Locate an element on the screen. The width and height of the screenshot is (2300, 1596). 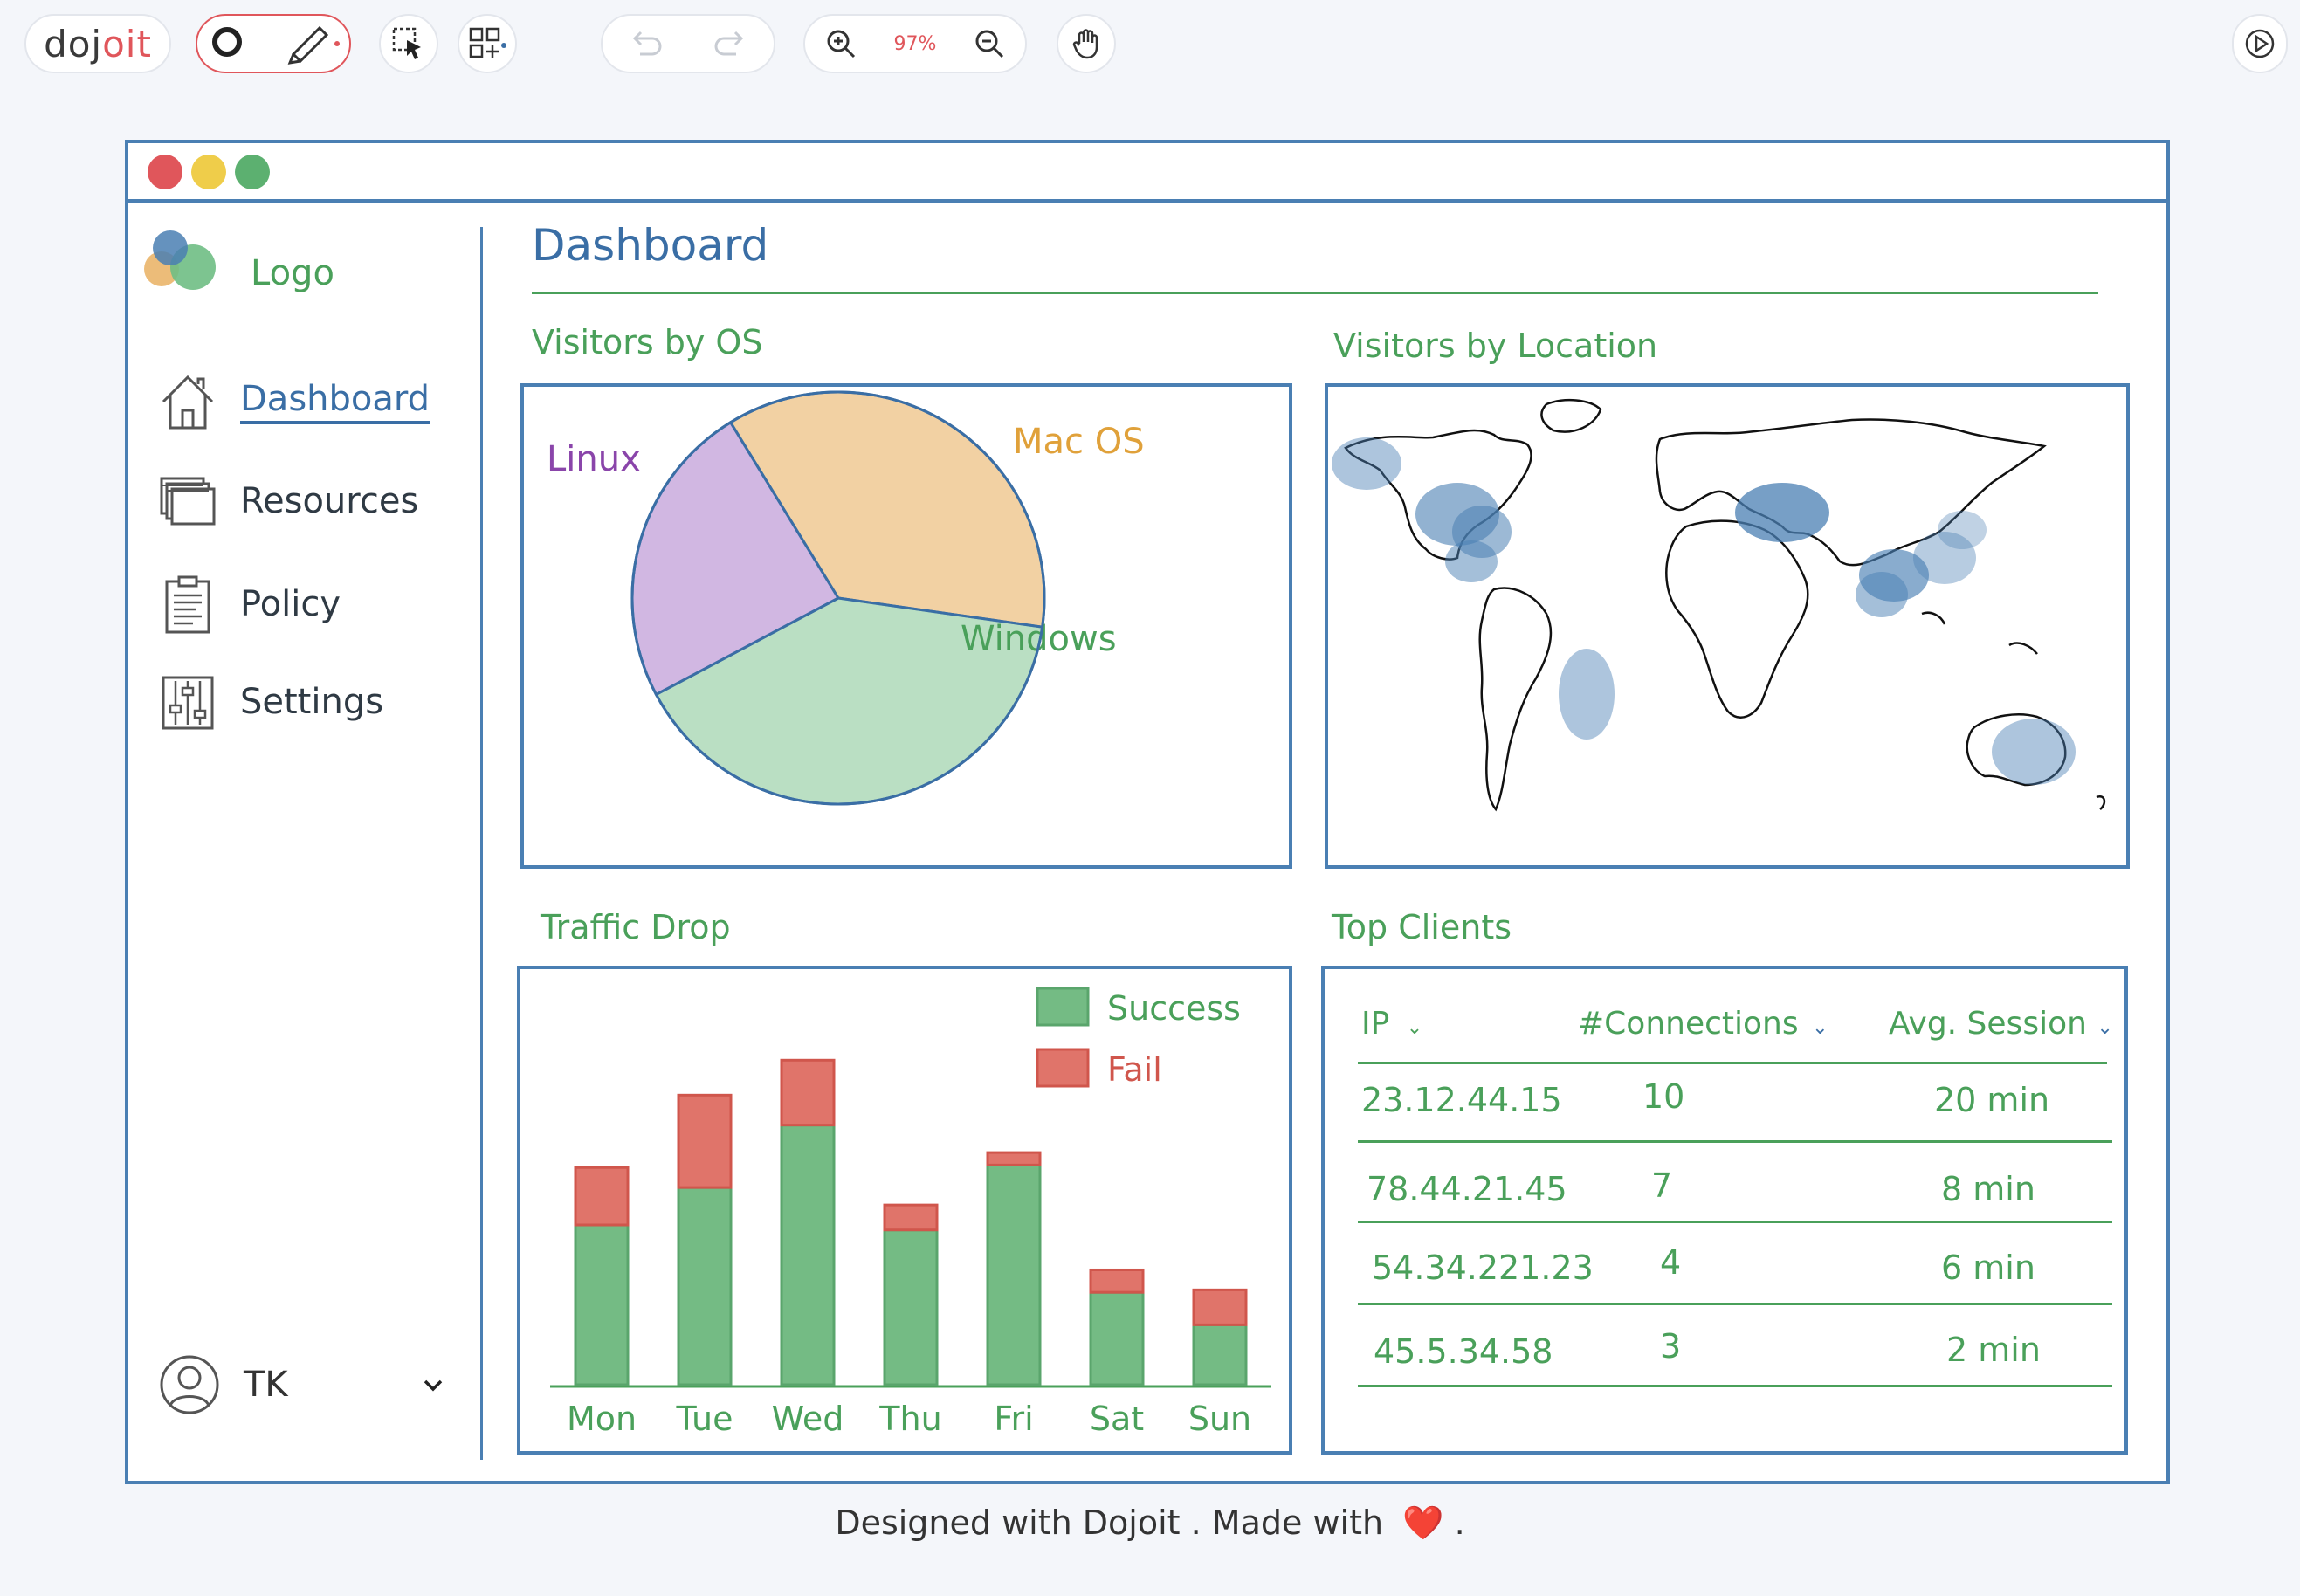
components-button is located at coordinates (487, 44).